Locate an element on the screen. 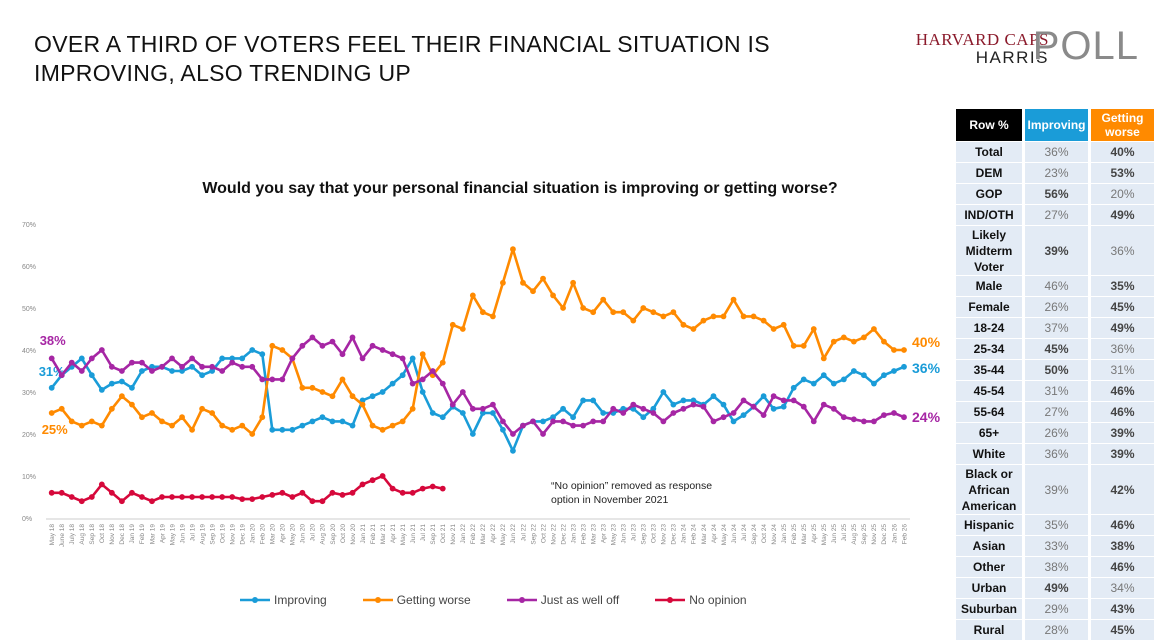 The width and height of the screenshot is (1163, 641). worse-value: 49% is located at coordinates (1122, 215).